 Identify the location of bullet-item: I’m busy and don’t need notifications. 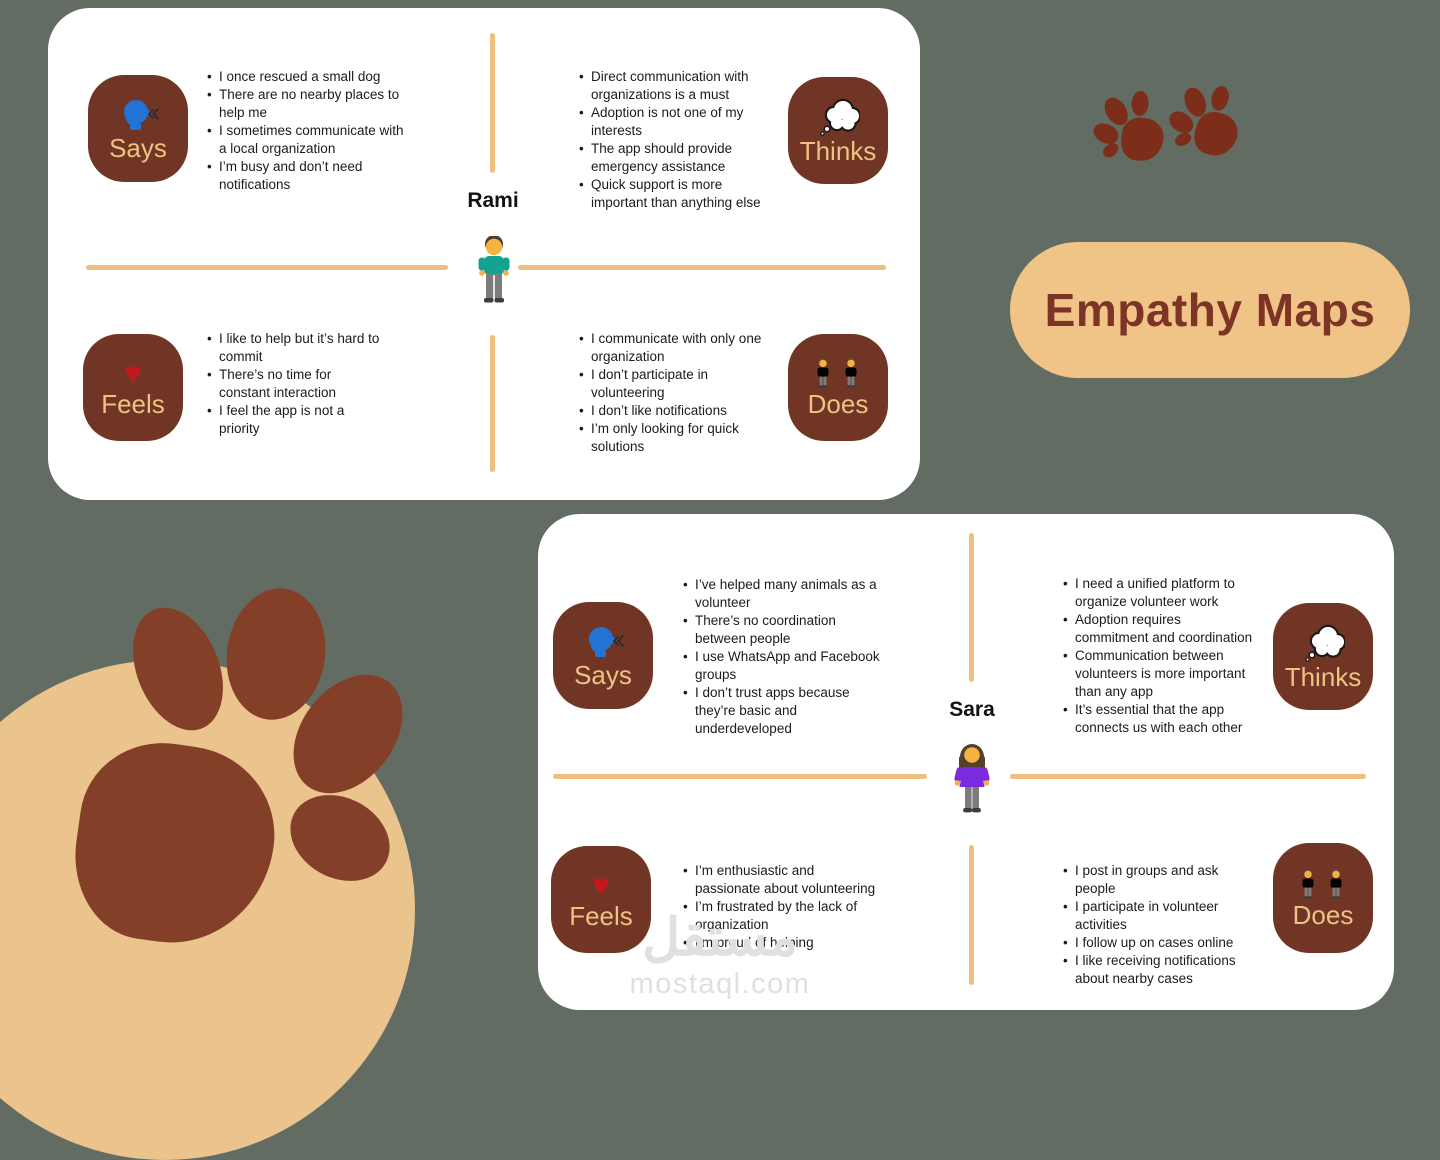
(305, 176).